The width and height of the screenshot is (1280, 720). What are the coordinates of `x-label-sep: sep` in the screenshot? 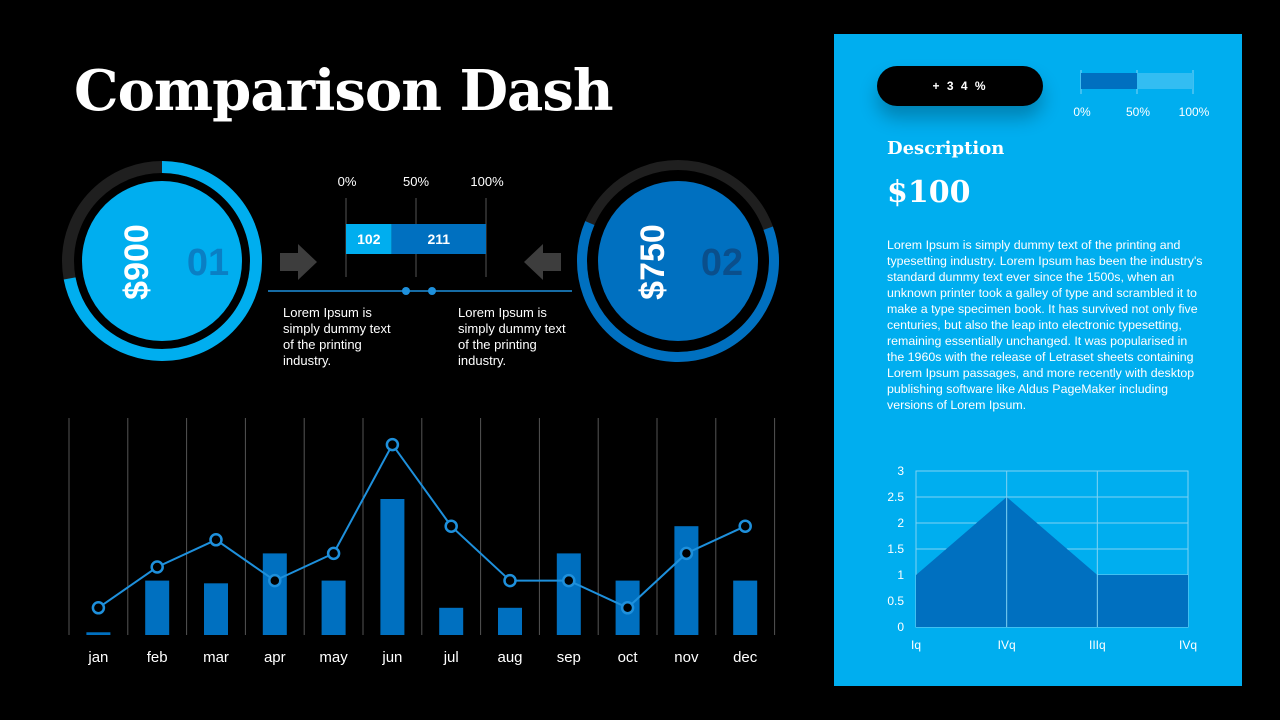 It's located at (569, 657).